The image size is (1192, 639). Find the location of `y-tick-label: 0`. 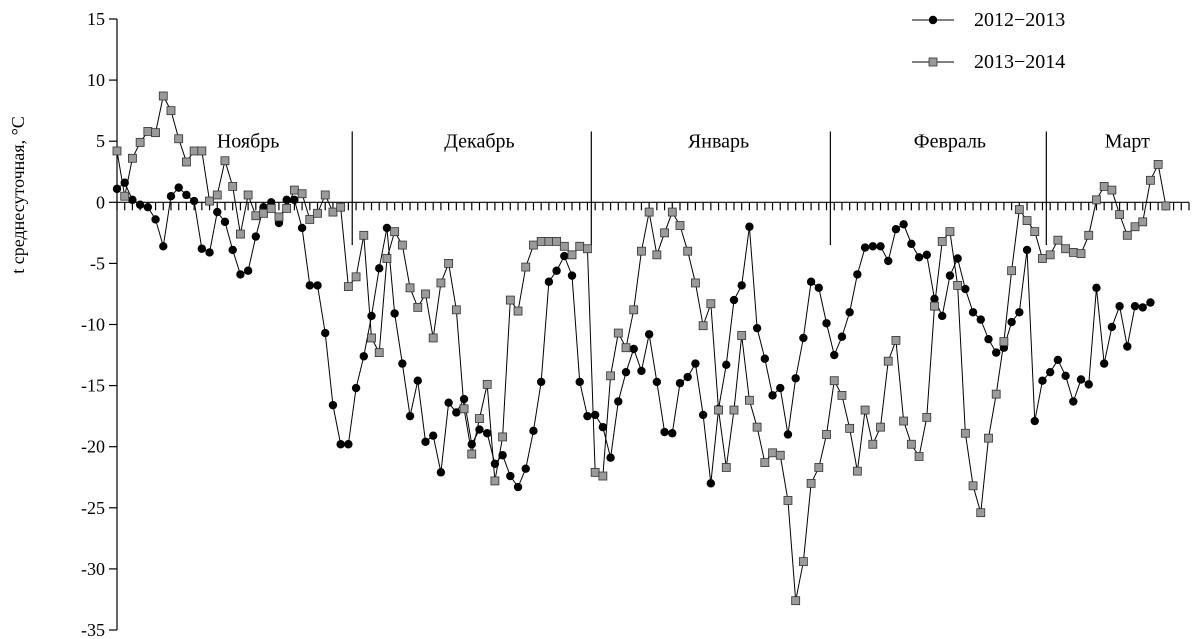

y-tick-label: 0 is located at coordinates (100, 202).